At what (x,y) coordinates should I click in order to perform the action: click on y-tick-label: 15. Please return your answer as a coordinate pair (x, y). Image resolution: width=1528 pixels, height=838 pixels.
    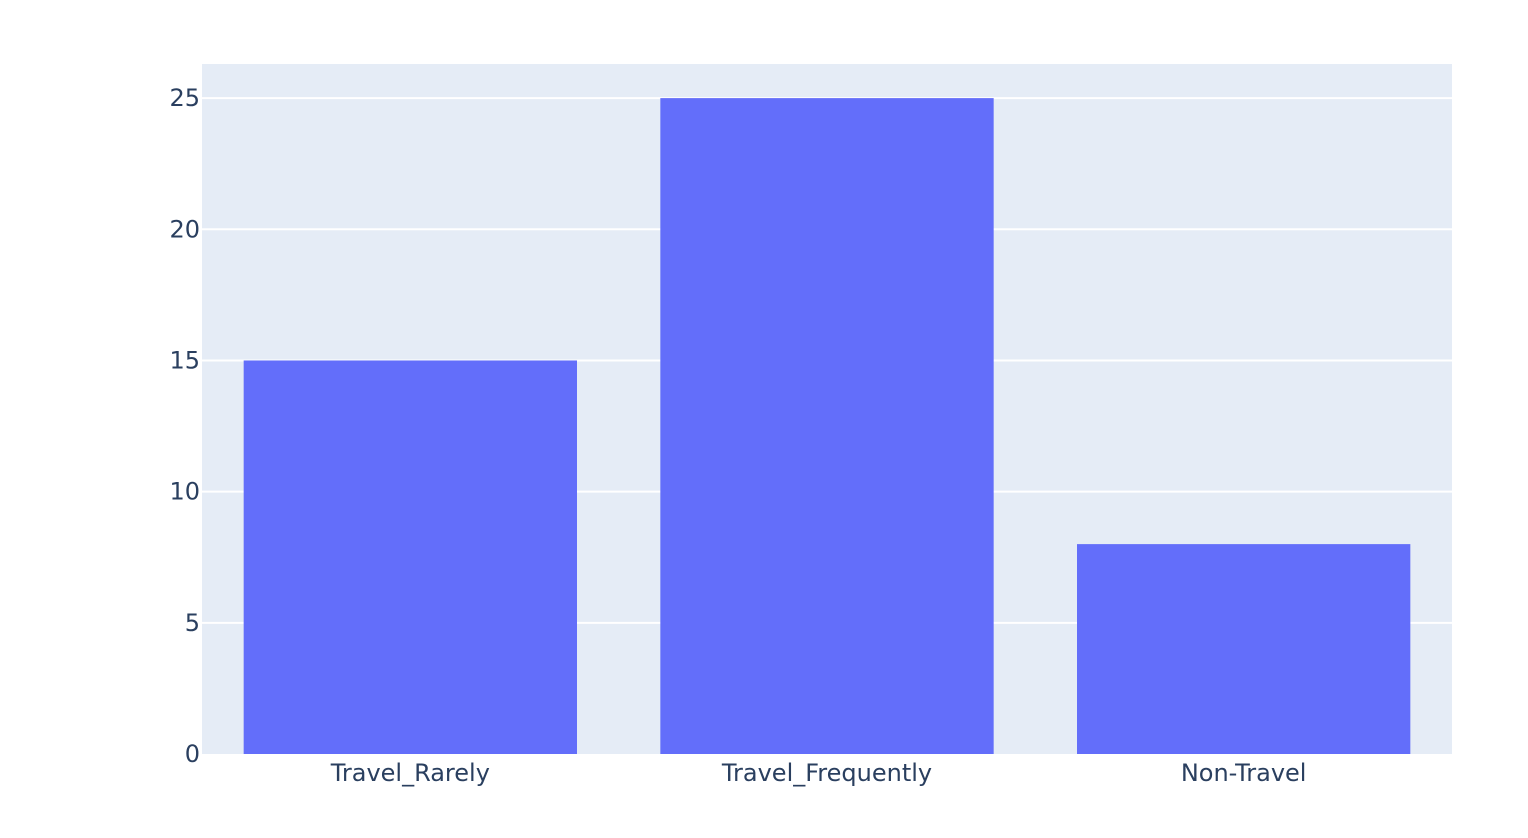
    Looking at the image, I should click on (184, 360).